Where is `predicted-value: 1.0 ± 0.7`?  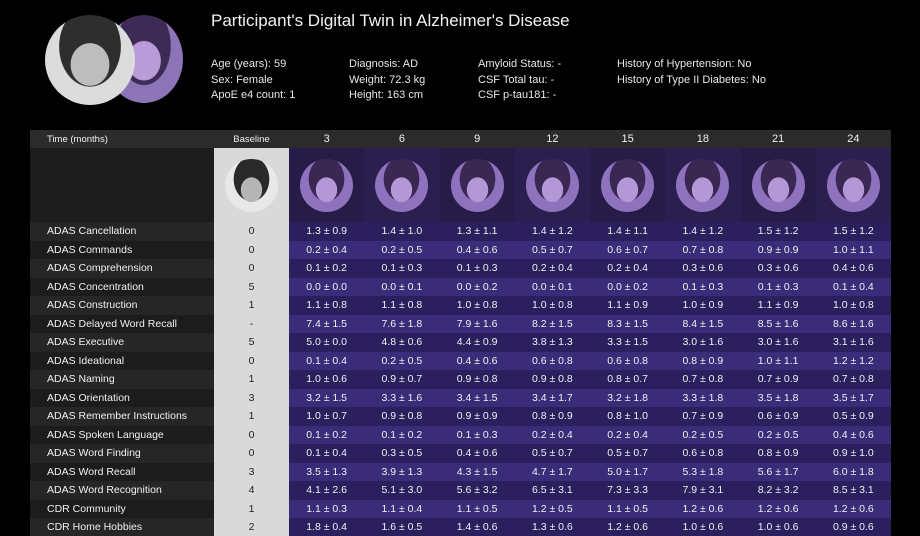 predicted-value: 1.0 ± 0.7 is located at coordinates (327, 416).